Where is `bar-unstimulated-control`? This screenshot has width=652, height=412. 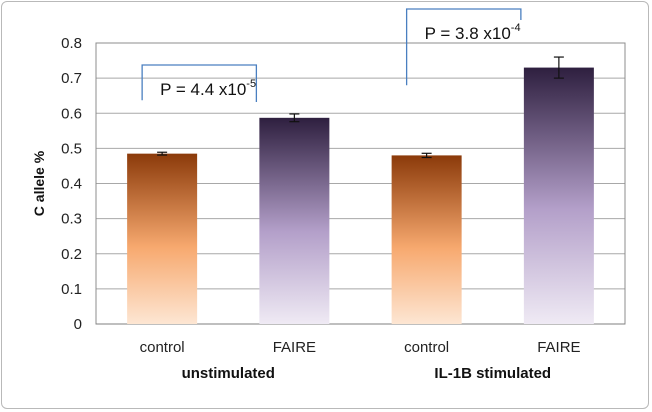 bar-unstimulated-control is located at coordinates (162, 238).